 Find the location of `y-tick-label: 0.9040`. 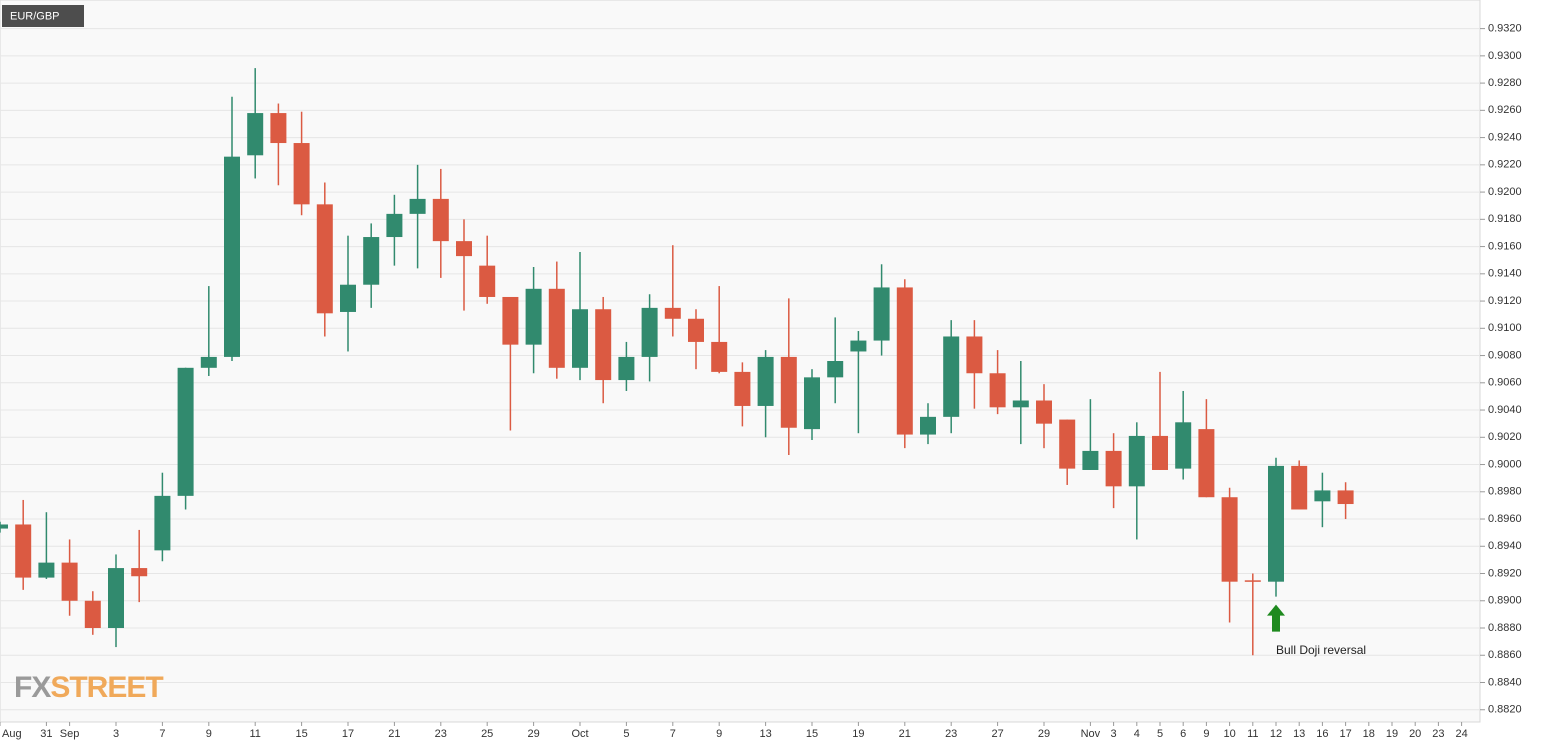

y-tick-label: 0.9040 is located at coordinates (1505, 410).